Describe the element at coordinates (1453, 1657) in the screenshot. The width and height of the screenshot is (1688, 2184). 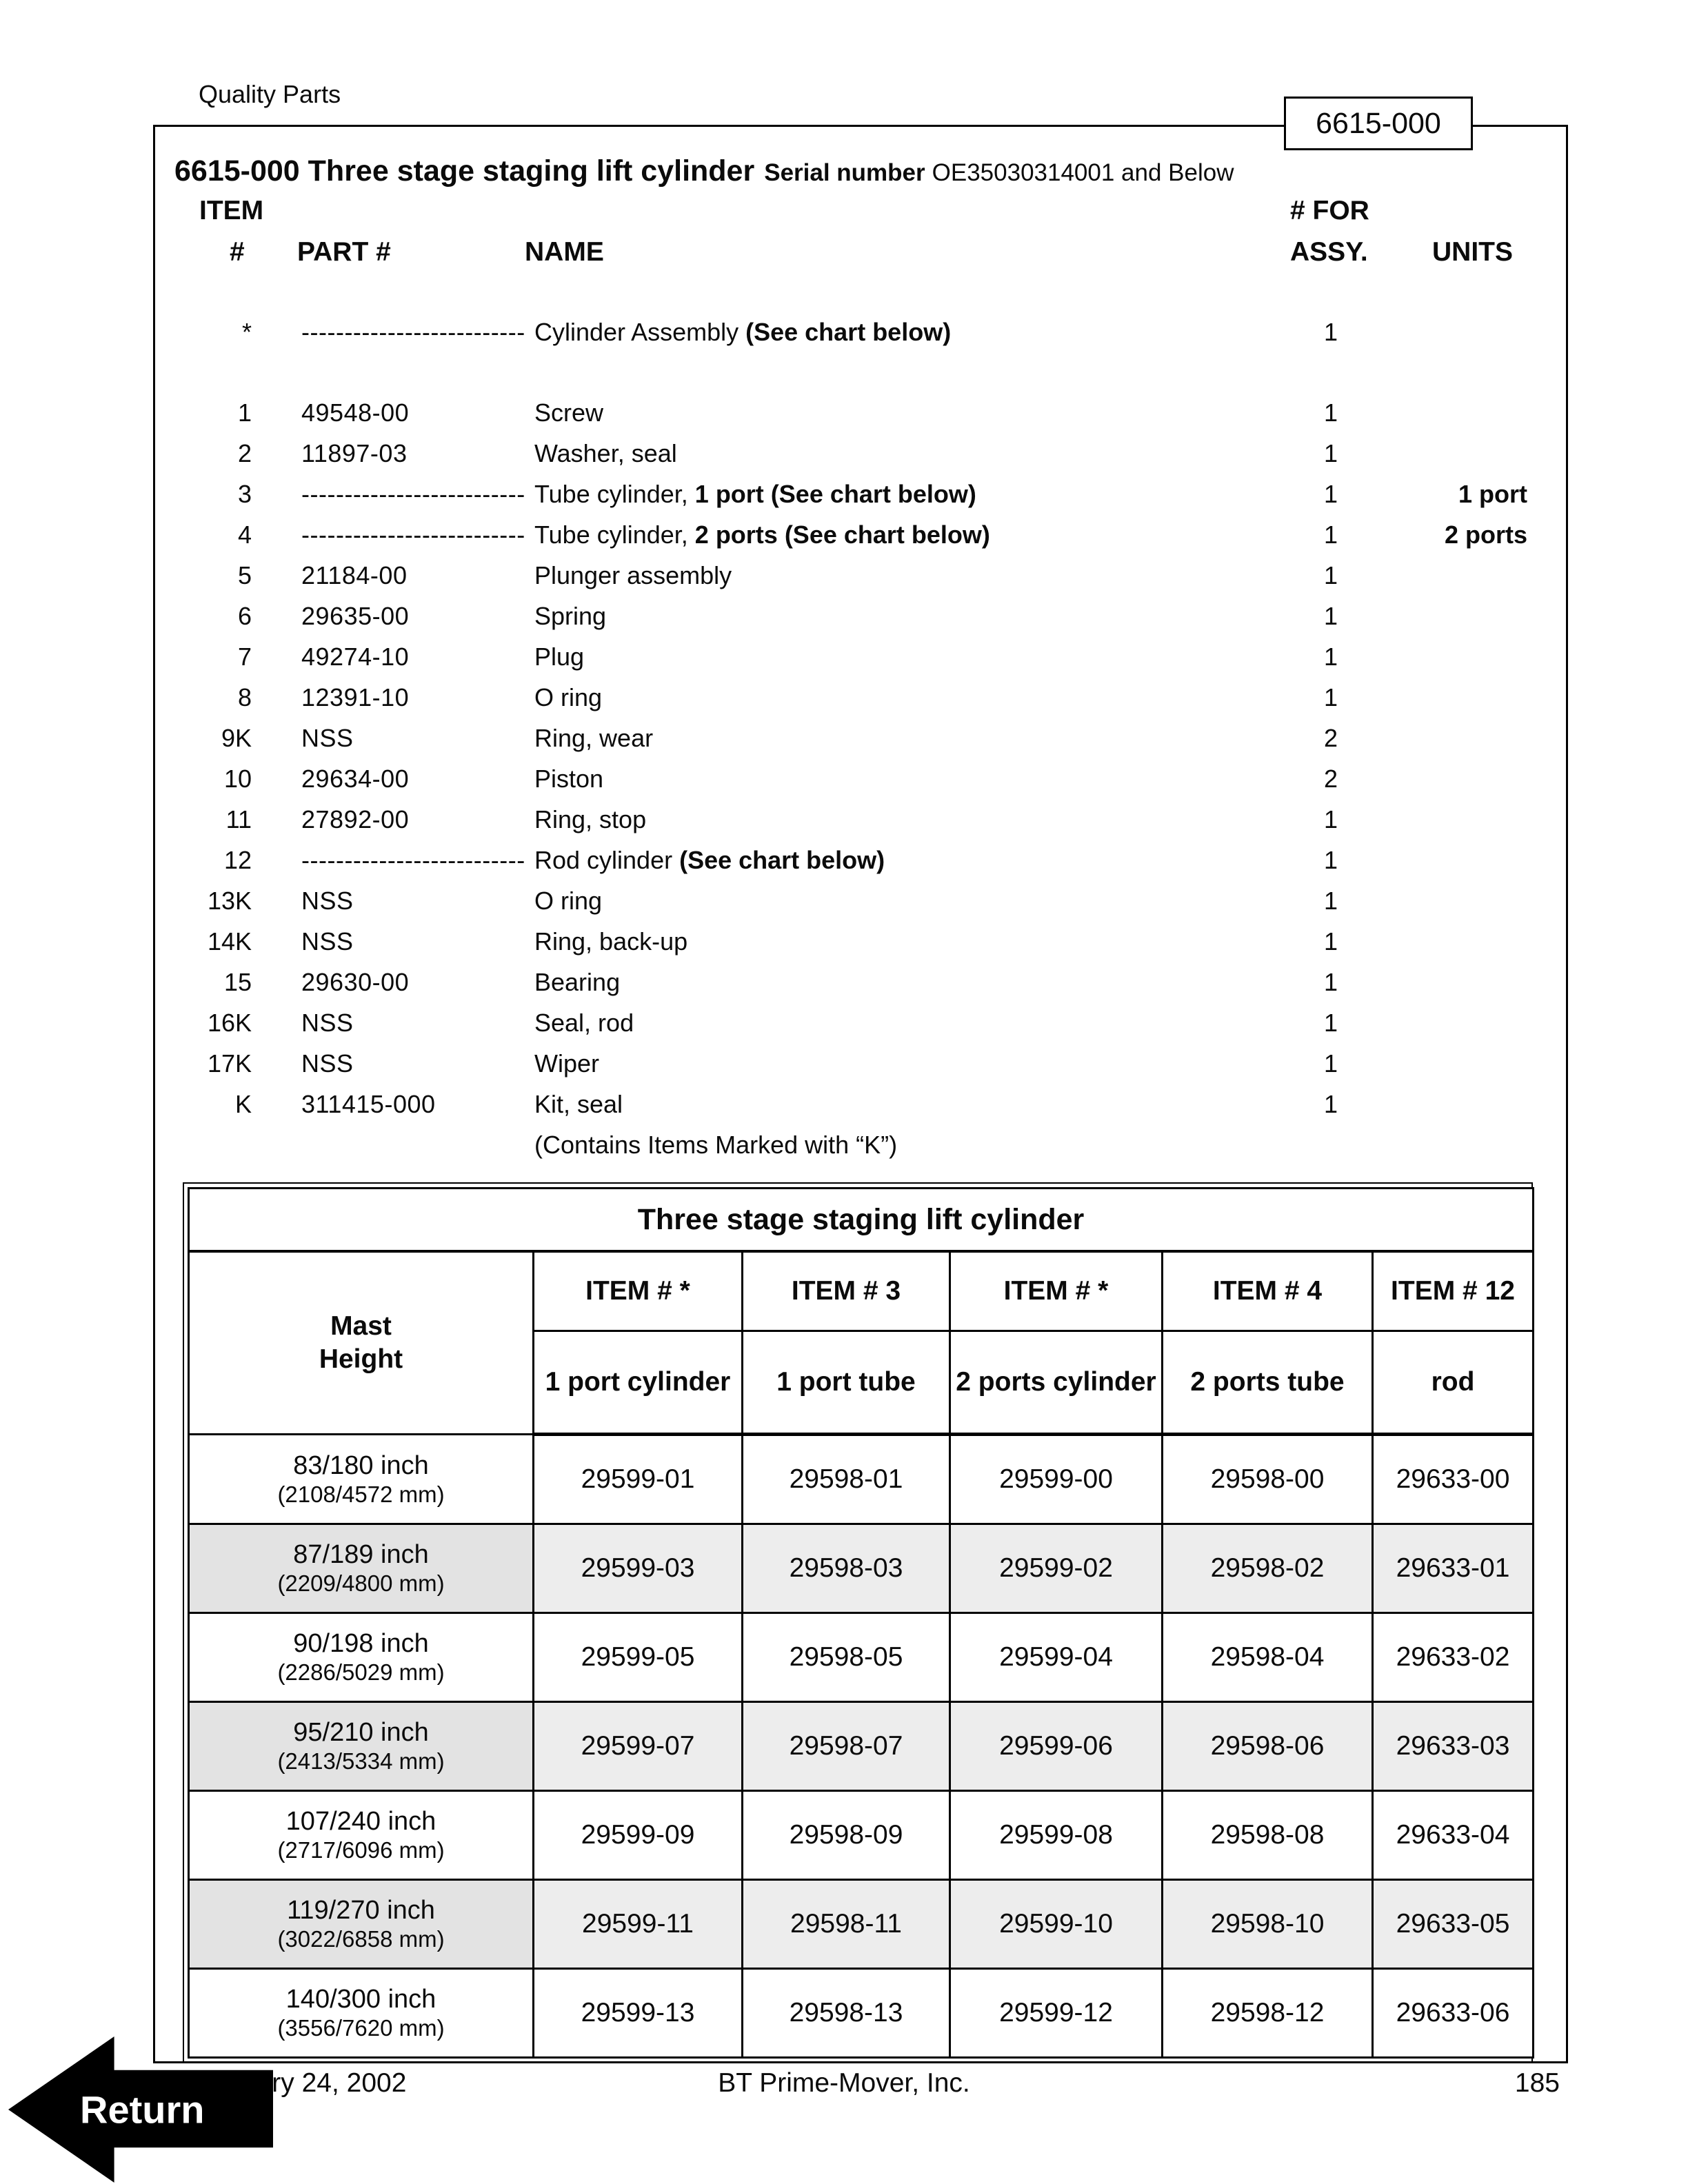
I see `part-cell: 29633-02` at that location.